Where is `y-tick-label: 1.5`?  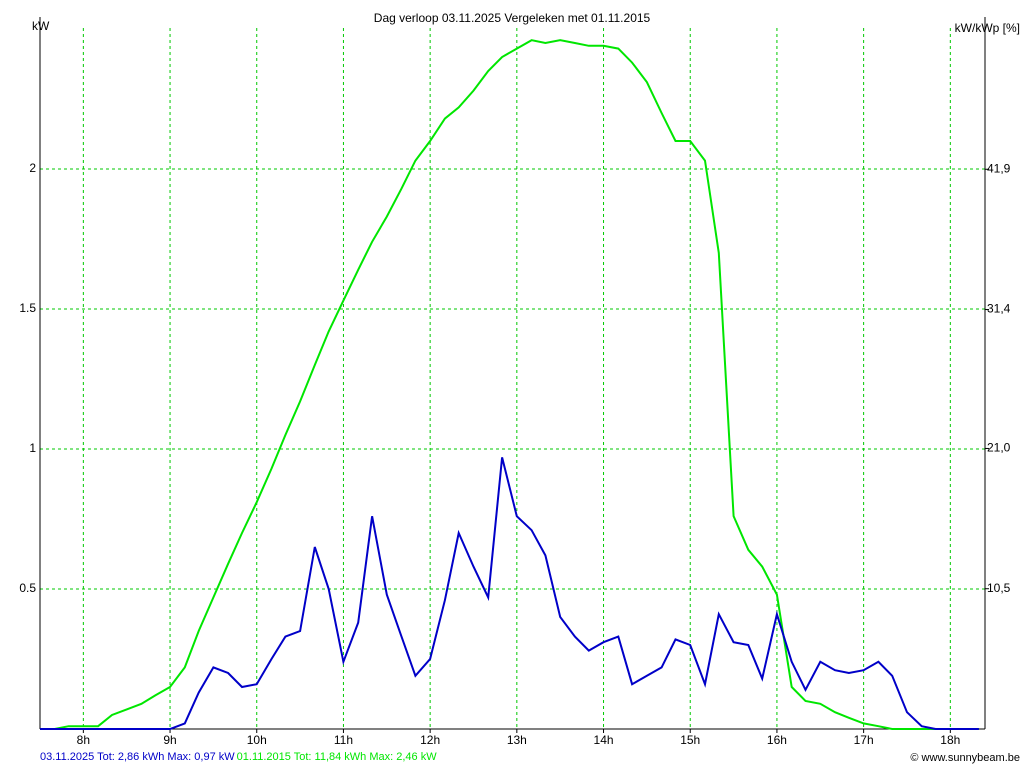 y-tick-label: 1.5 is located at coordinates (27, 308).